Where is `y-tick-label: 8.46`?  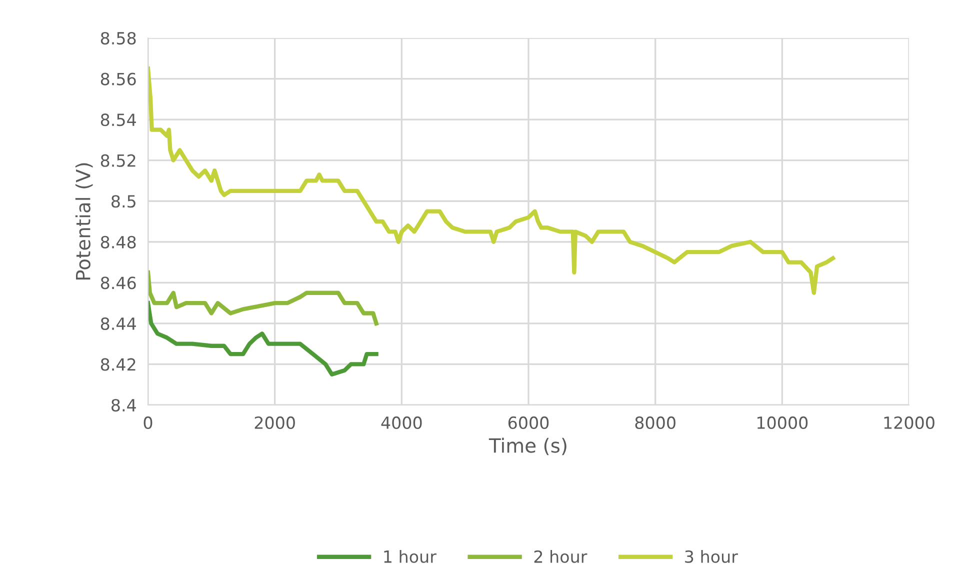
y-tick-label: 8.46 is located at coordinates (118, 283).